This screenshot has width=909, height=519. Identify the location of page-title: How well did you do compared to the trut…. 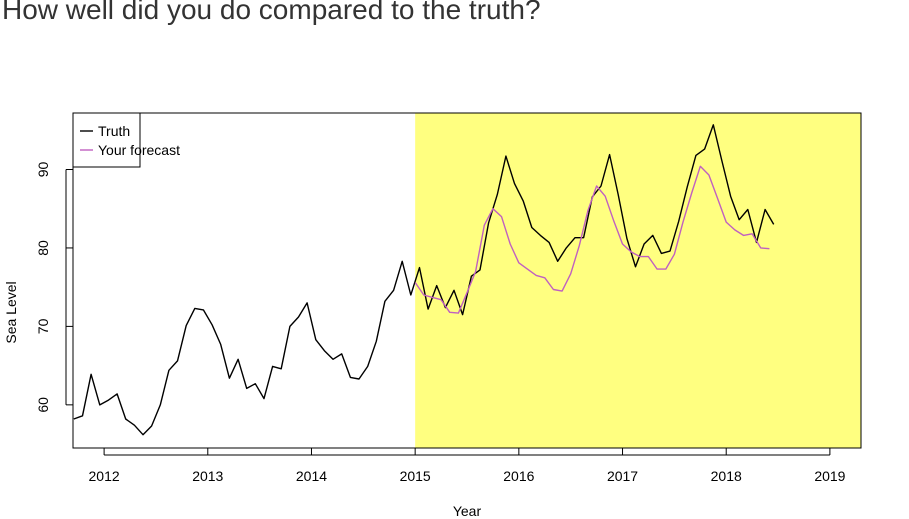
(271, 12).